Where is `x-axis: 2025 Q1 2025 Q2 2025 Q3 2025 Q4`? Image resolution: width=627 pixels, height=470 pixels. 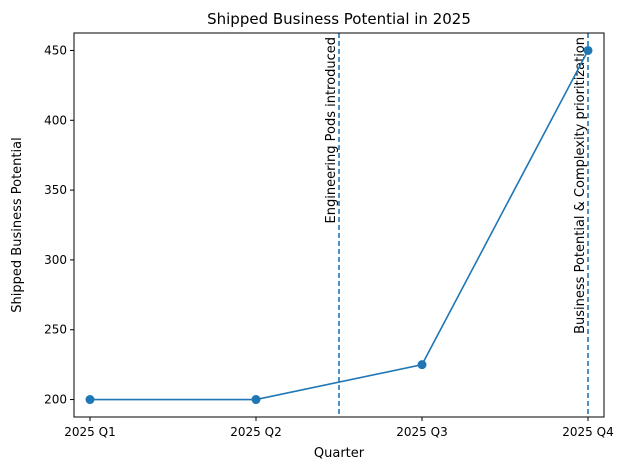
x-axis: 2025 Q1 2025 Q2 2025 Q3 2025 Q4 is located at coordinates (339, 428).